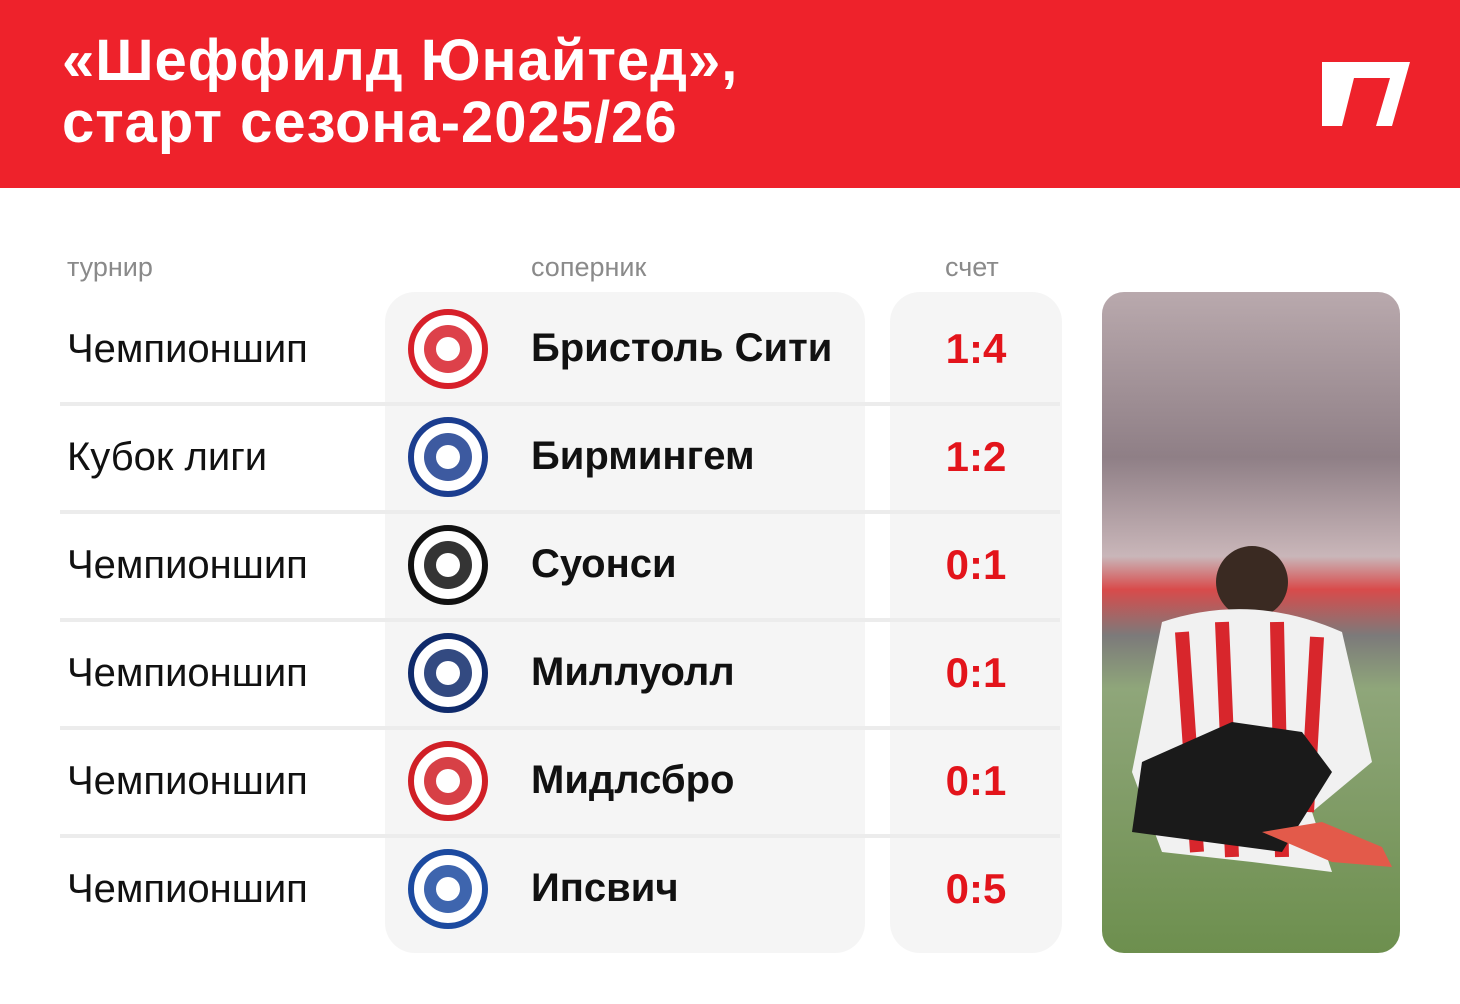 The width and height of the screenshot is (1460, 1004). What do you see at coordinates (448, 673) in the screenshot?
I see `millwall-crest-icon` at bounding box center [448, 673].